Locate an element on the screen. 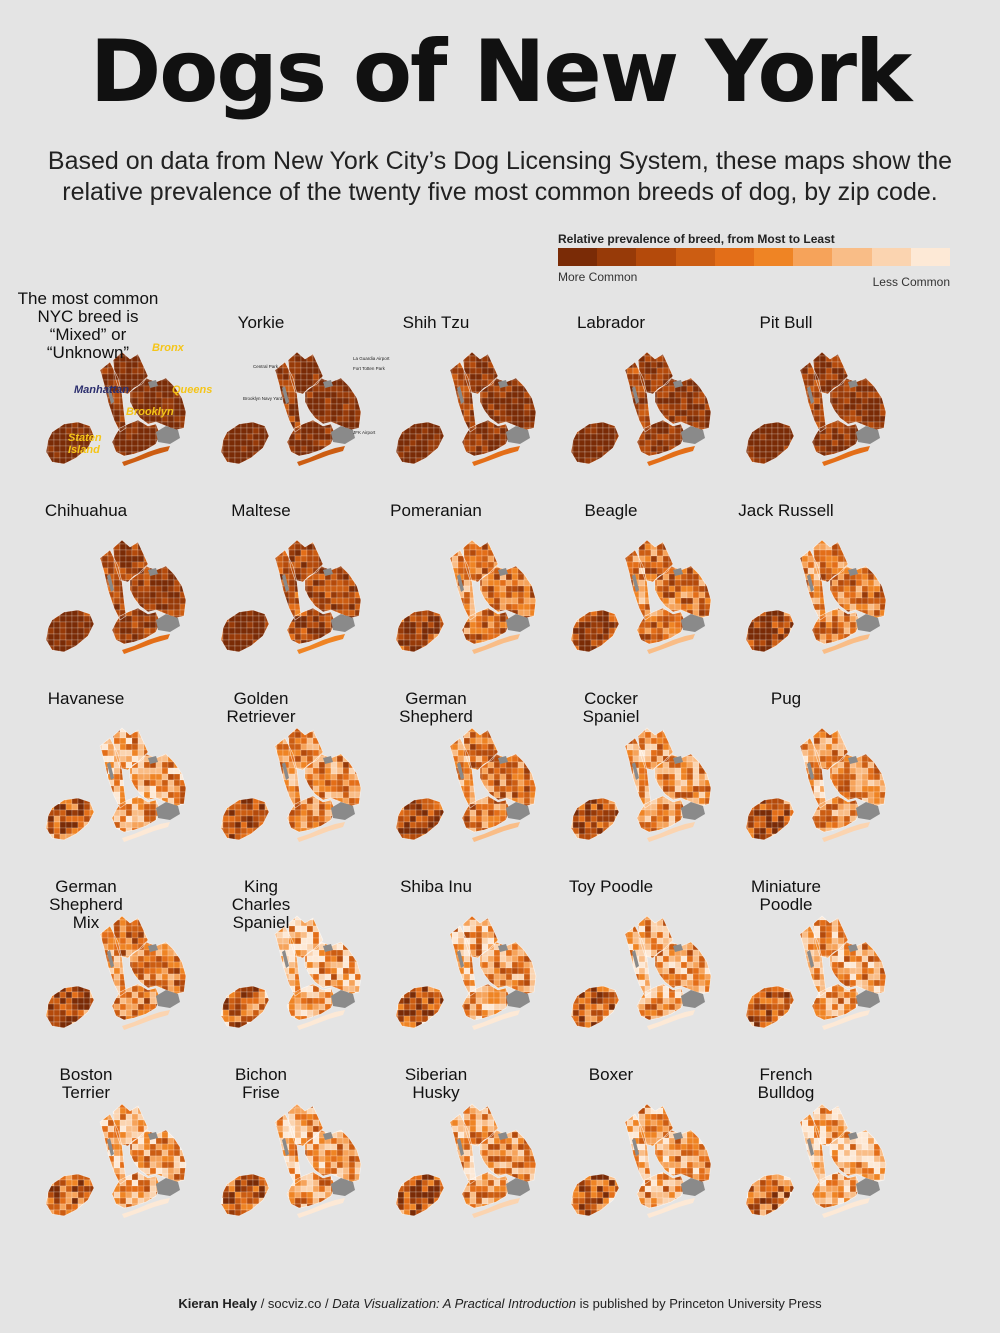 The image size is (1000, 1333). breed-map-chihuahua: Chihuahua is located at coordinates (123, 590).